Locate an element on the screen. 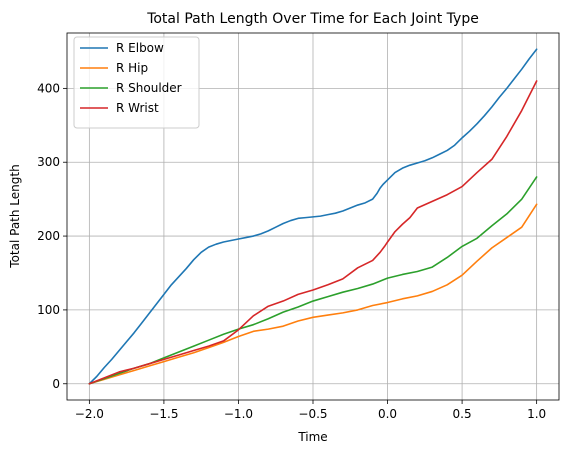 The height and width of the screenshot is (455, 571). legend-label-r-hip: R Hip is located at coordinates (132, 68).